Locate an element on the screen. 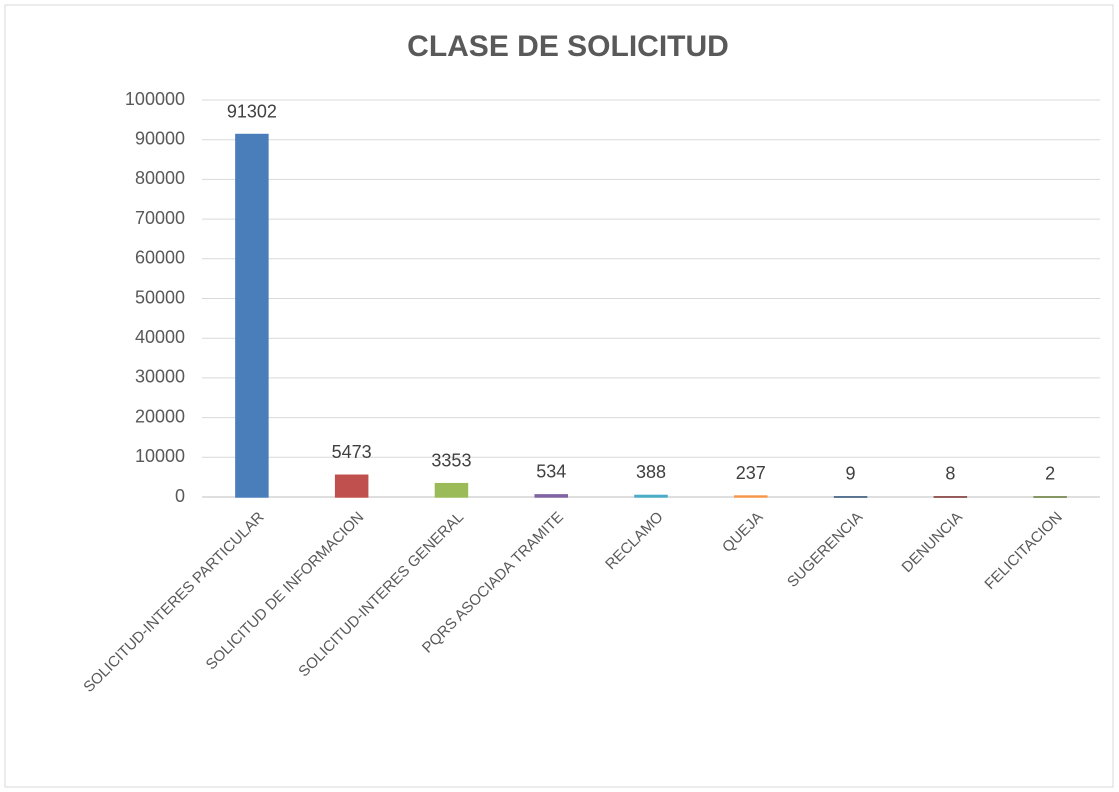 This screenshot has height=792, width=1119. chart-title: CLASE DE SOLICITUD is located at coordinates (568, 46).